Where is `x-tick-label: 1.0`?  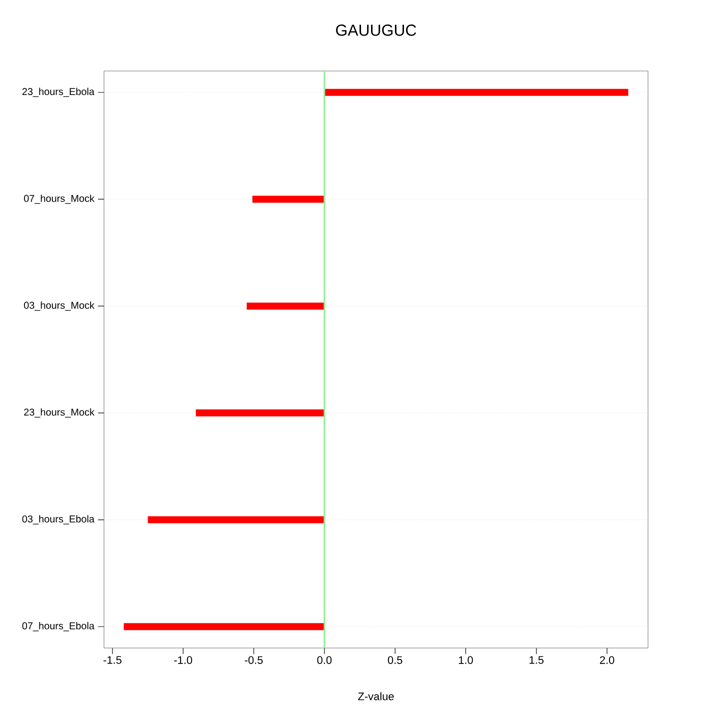
x-tick-label: 1.0 is located at coordinates (465, 660).